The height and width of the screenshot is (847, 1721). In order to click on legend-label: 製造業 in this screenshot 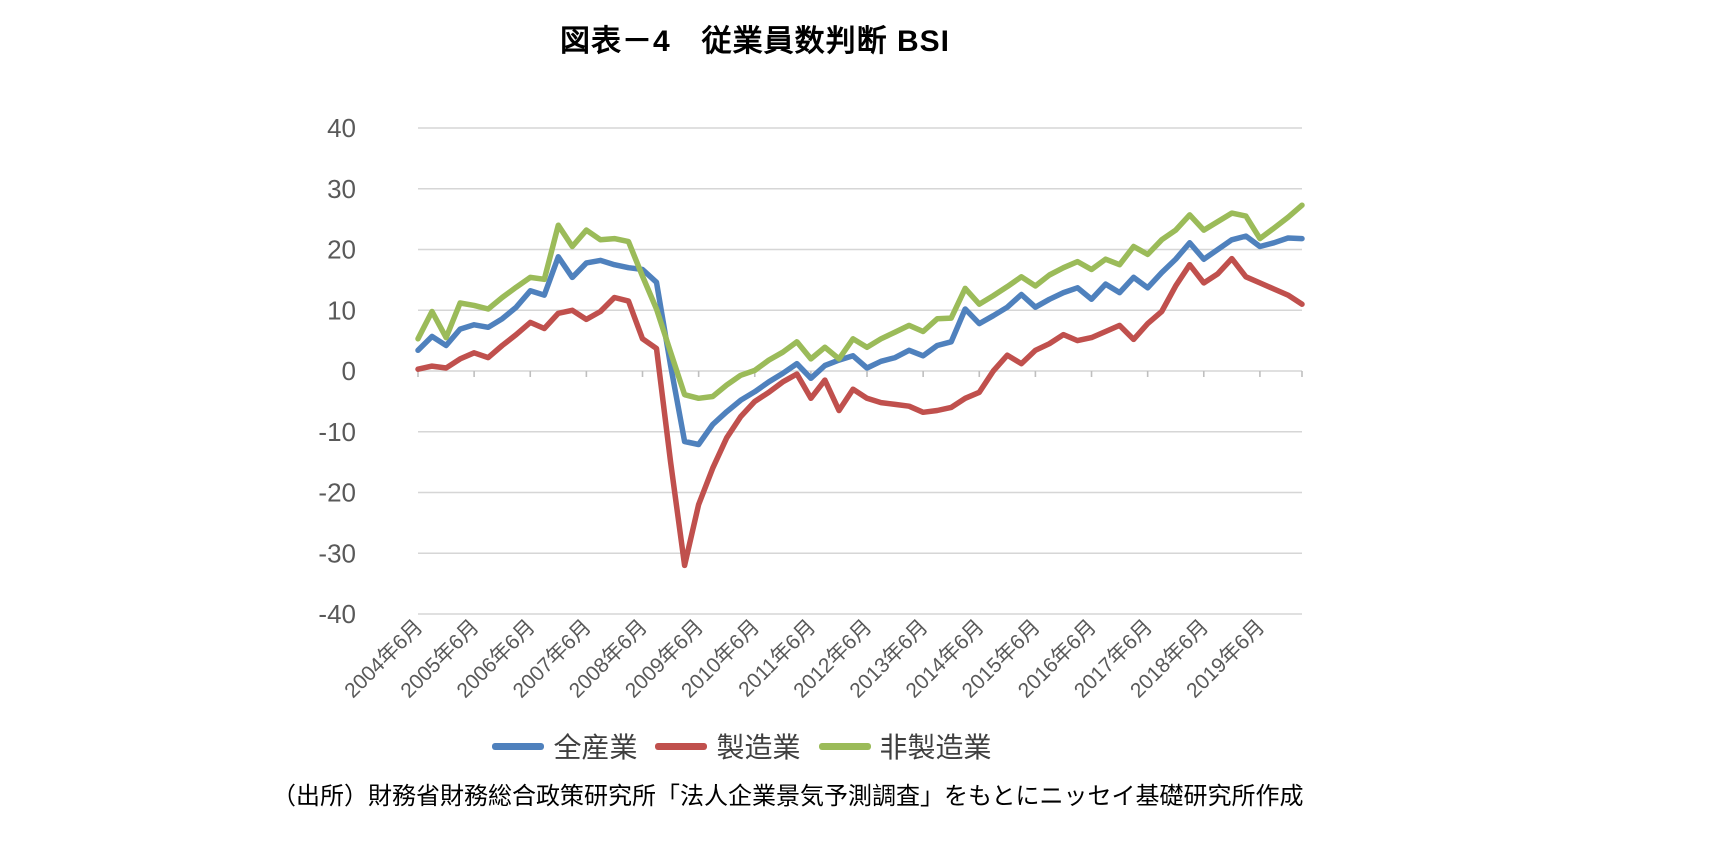, I will do `click(758, 747)`.